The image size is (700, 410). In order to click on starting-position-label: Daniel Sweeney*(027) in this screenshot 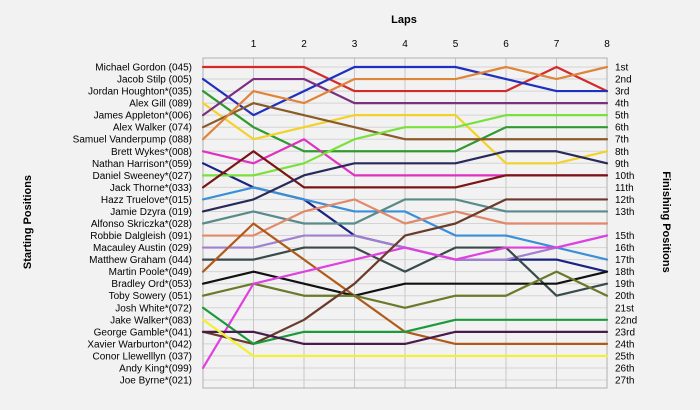, I will do `click(142, 176)`.